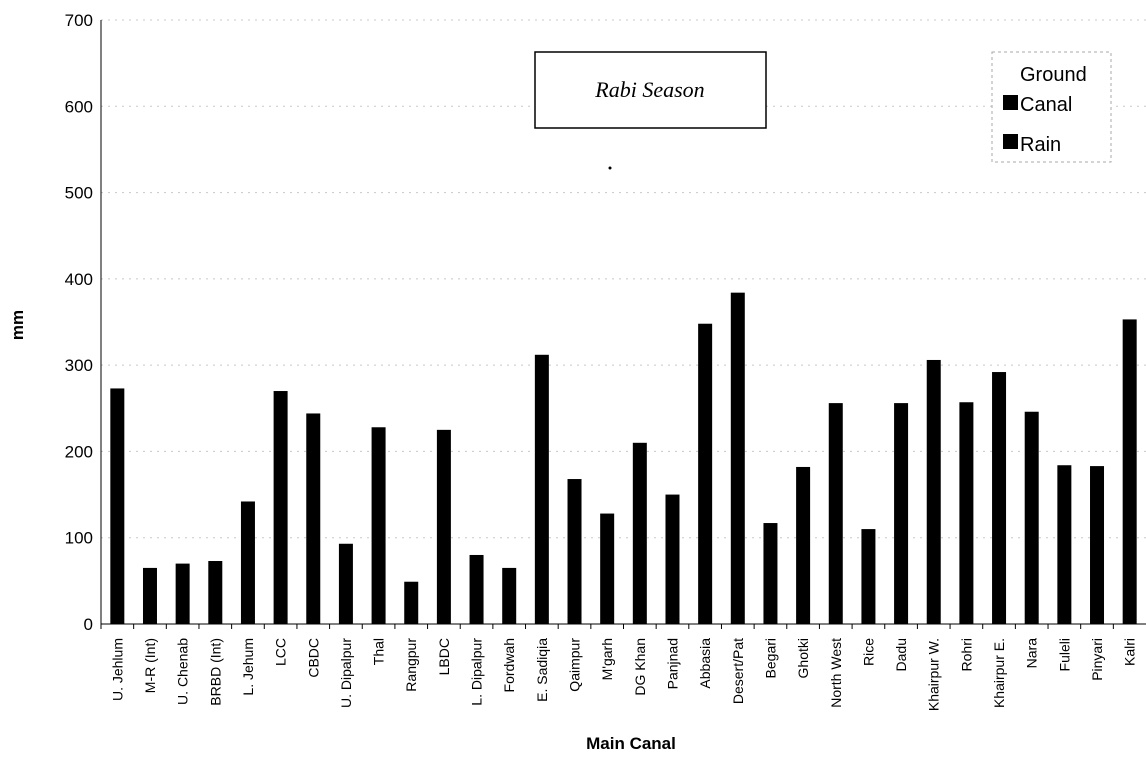 The height and width of the screenshot is (758, 1146). I want to click on x-tick-label: Fuleli, so click(1064, 654).